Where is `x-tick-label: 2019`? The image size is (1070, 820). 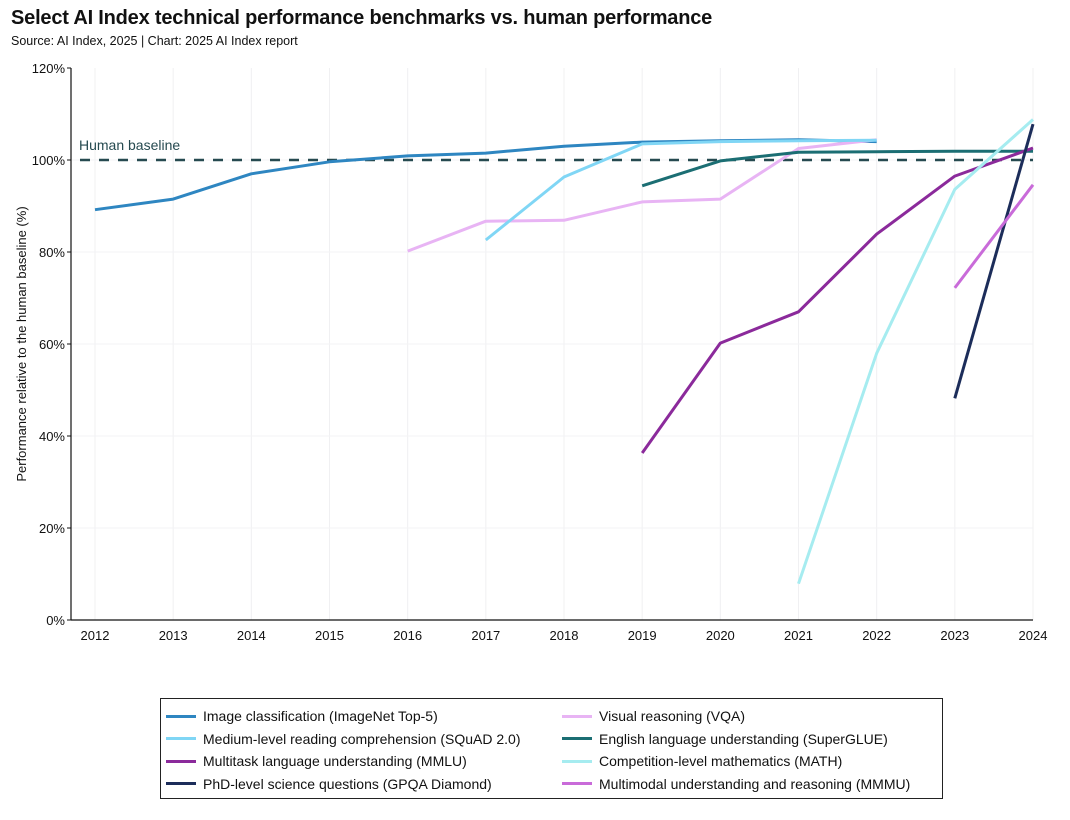
x-tick-label: 2019 is located at coordinates (642, 635).